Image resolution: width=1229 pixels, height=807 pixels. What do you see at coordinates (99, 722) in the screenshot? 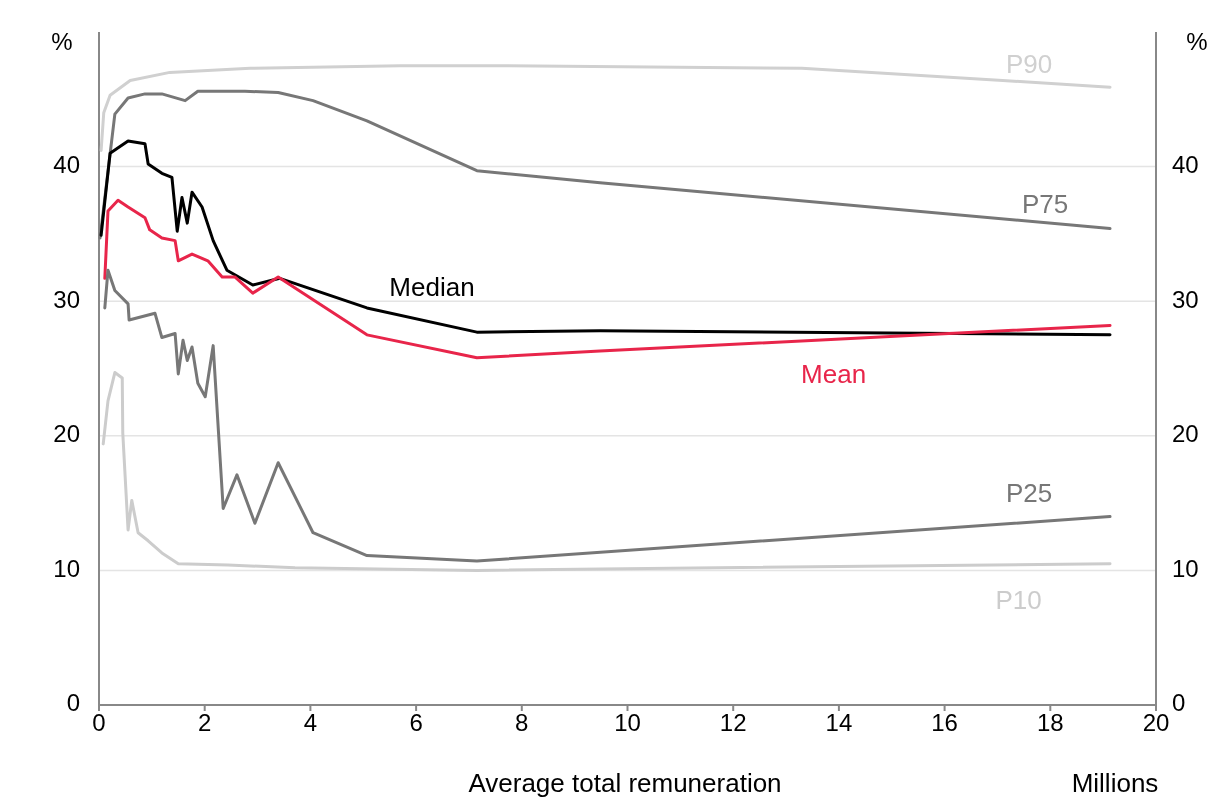
I see `x-tick-label: 0` at bounding box center [99, 722].